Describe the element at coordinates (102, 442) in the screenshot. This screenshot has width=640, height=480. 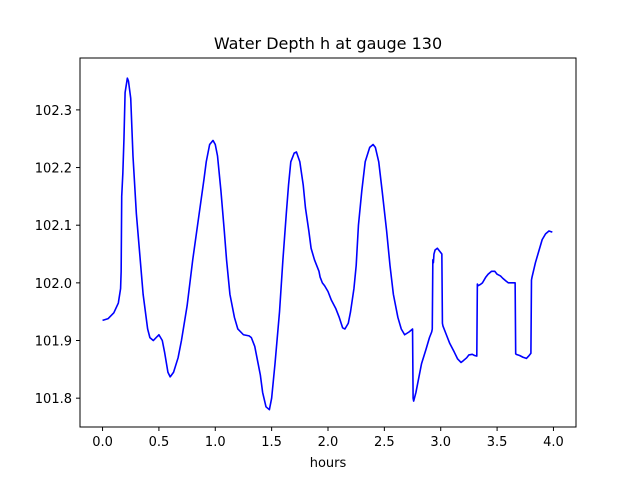
I see `x-tick-label: 0.0` at that location.